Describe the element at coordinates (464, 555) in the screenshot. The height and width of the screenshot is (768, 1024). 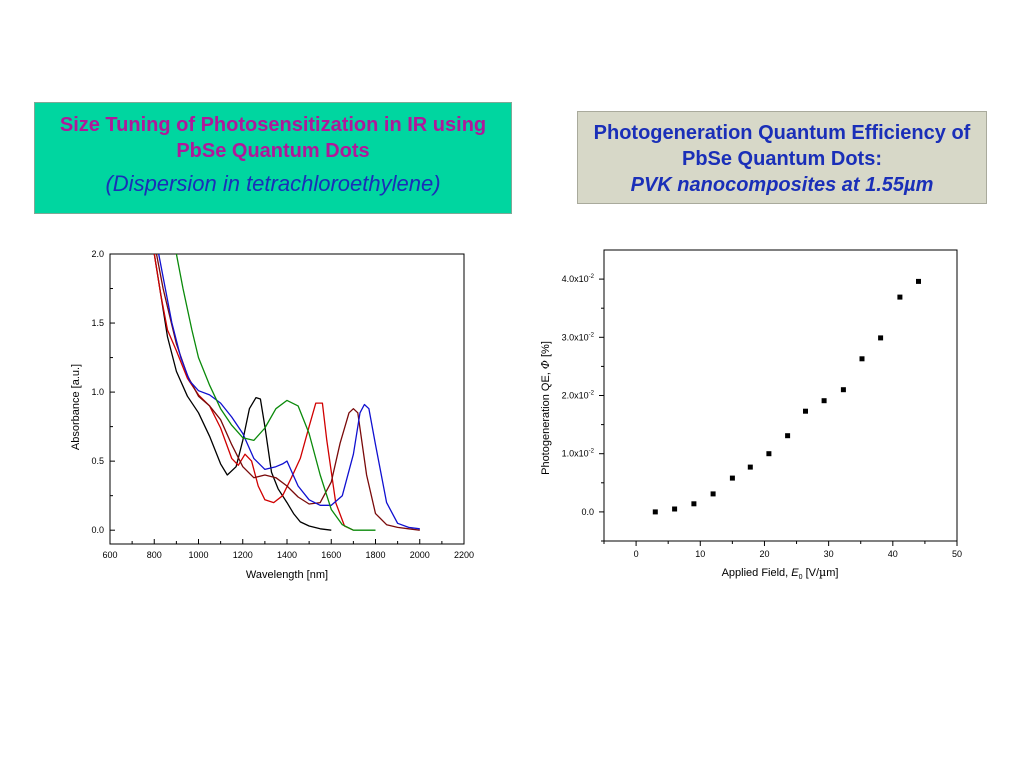
I see `absorbance-x-tick-label: 2200` at that location.